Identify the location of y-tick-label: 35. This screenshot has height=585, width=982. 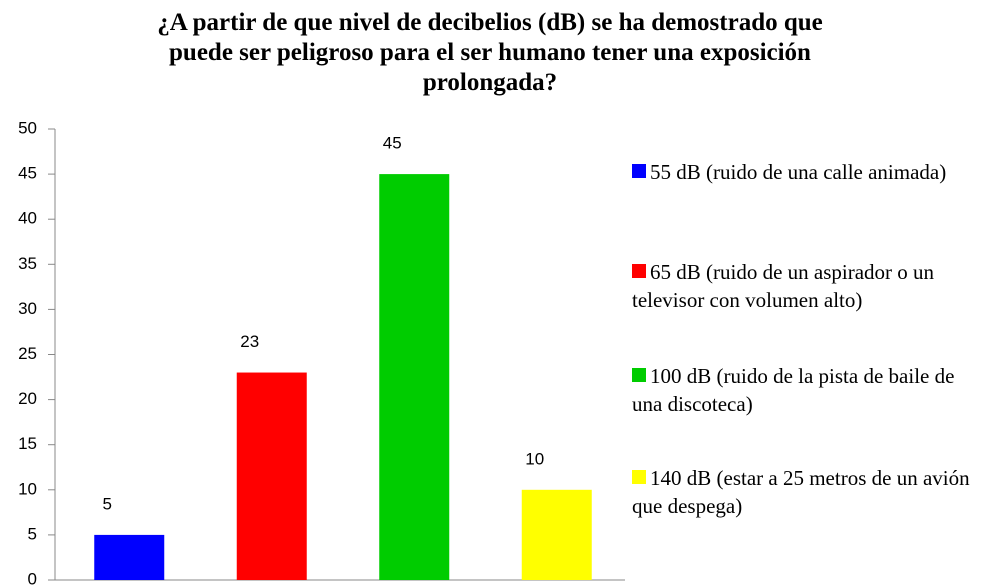
(27, 263).